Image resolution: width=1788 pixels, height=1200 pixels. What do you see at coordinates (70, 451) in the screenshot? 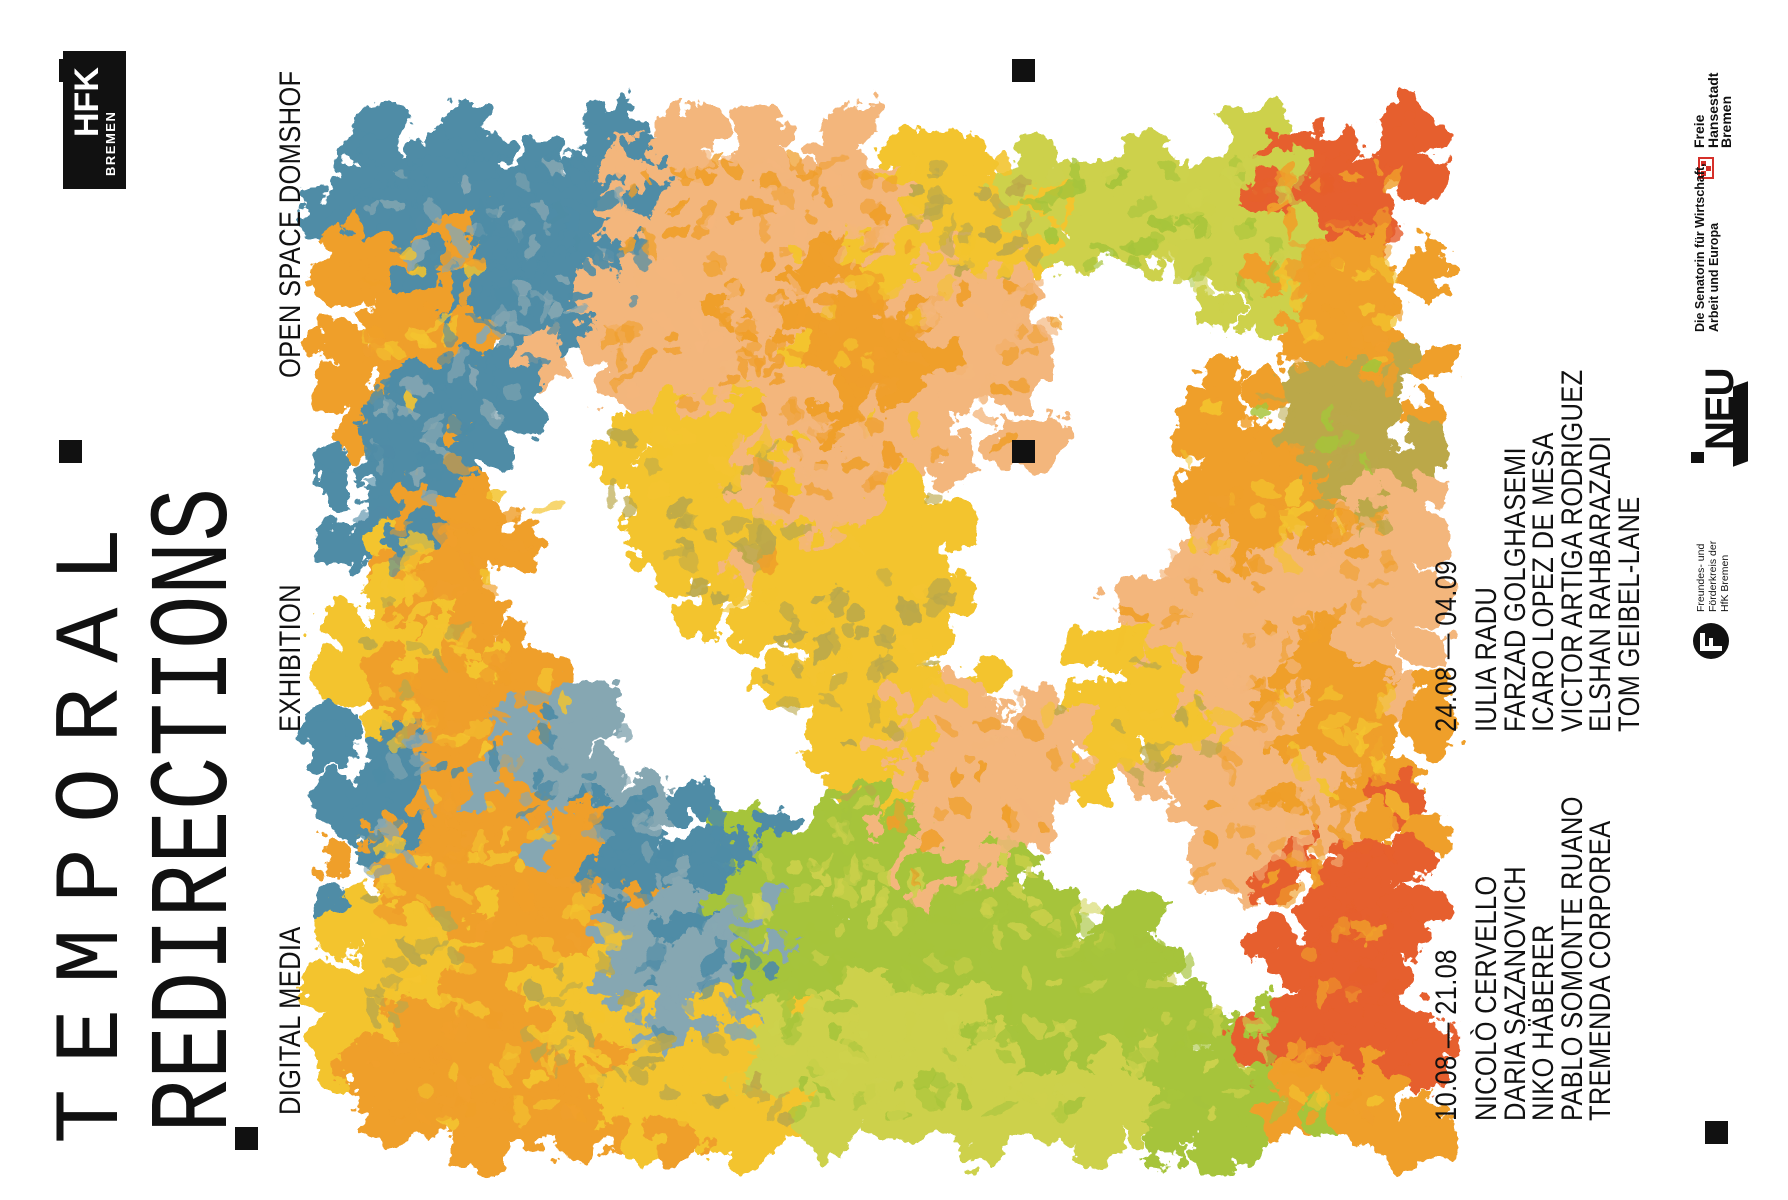
I see `corner-mark` at bounding box center [70, 451].